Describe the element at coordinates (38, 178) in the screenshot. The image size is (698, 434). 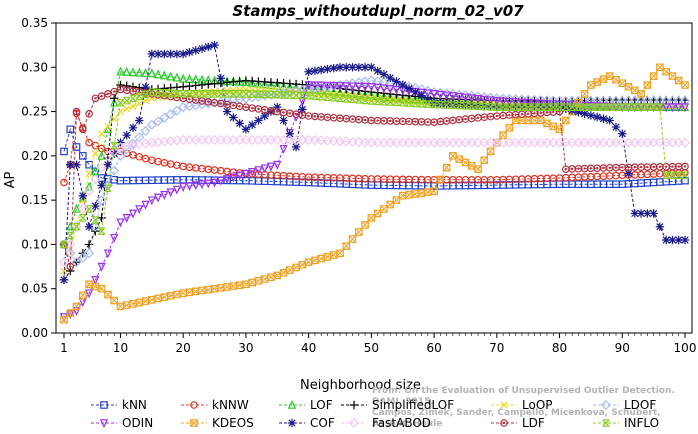
I see `y-axis: 0.00 0.05 0.10 0.15 0.20 0.25 0.30 0.35` at that location.